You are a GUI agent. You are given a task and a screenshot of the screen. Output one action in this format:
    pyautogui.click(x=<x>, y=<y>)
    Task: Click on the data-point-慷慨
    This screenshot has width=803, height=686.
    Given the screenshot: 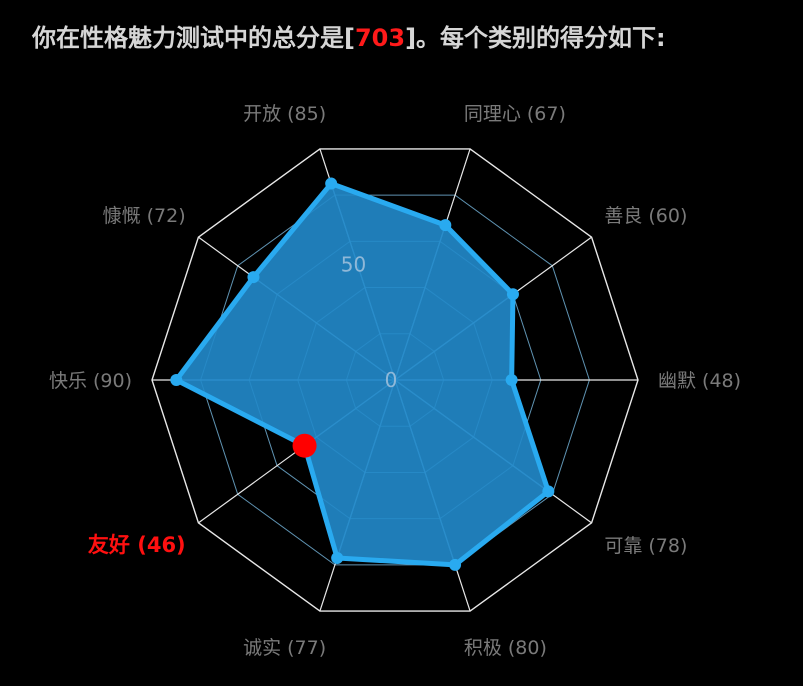 What is the action you would take?
    pyautogui.click(x=253, y=277)
    